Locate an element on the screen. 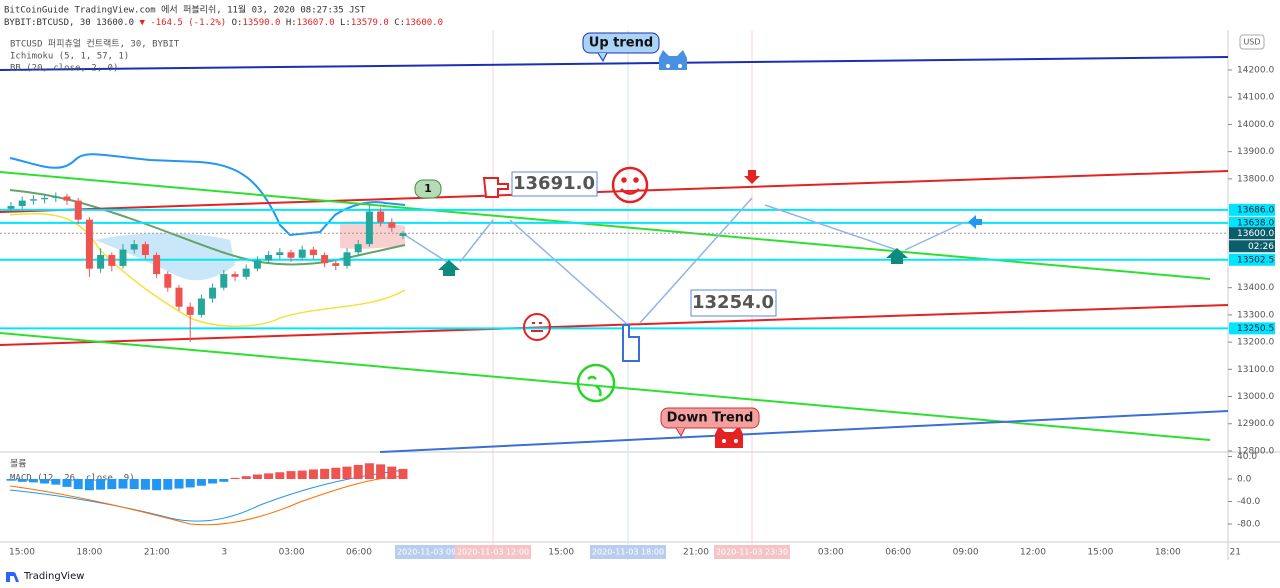 The width and height of the screenshot is (1280, 588). callout-text: 13254.0 is located at coordinates (733, 302).